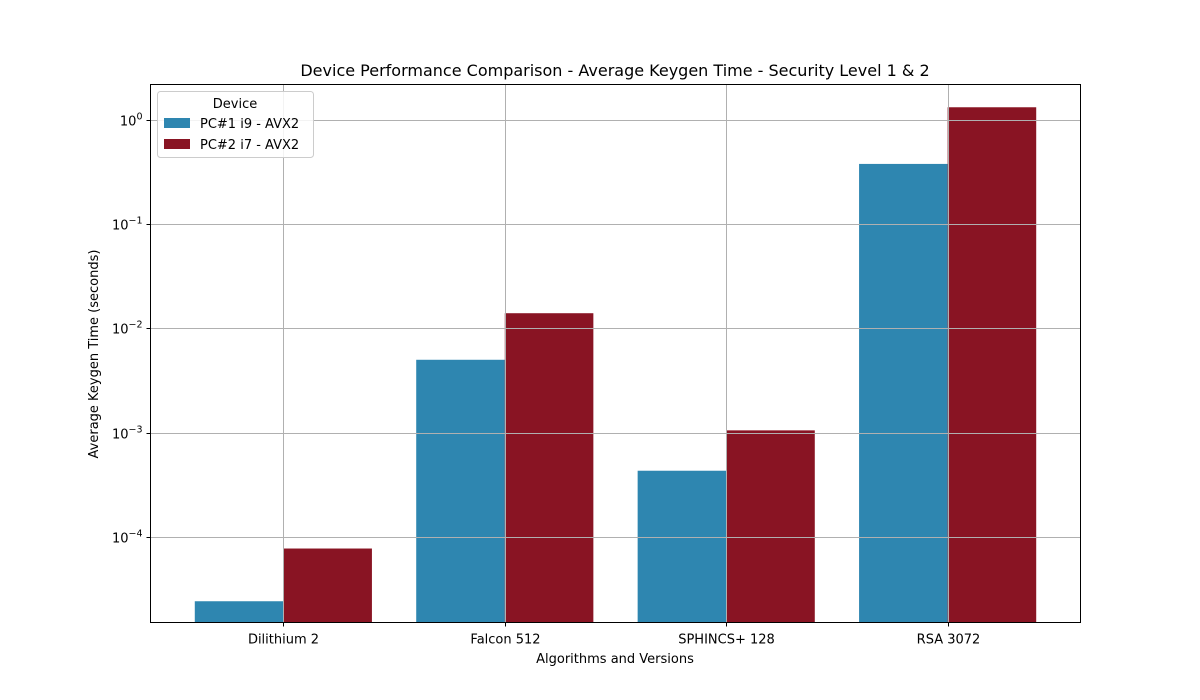 This screenshot has height=700, width=1200. What do you see at coordinates (94, 354) in the screenshot?
I see `y-axis-label: Average Keygen Time (seconds)` at bounding box center [94, 354].